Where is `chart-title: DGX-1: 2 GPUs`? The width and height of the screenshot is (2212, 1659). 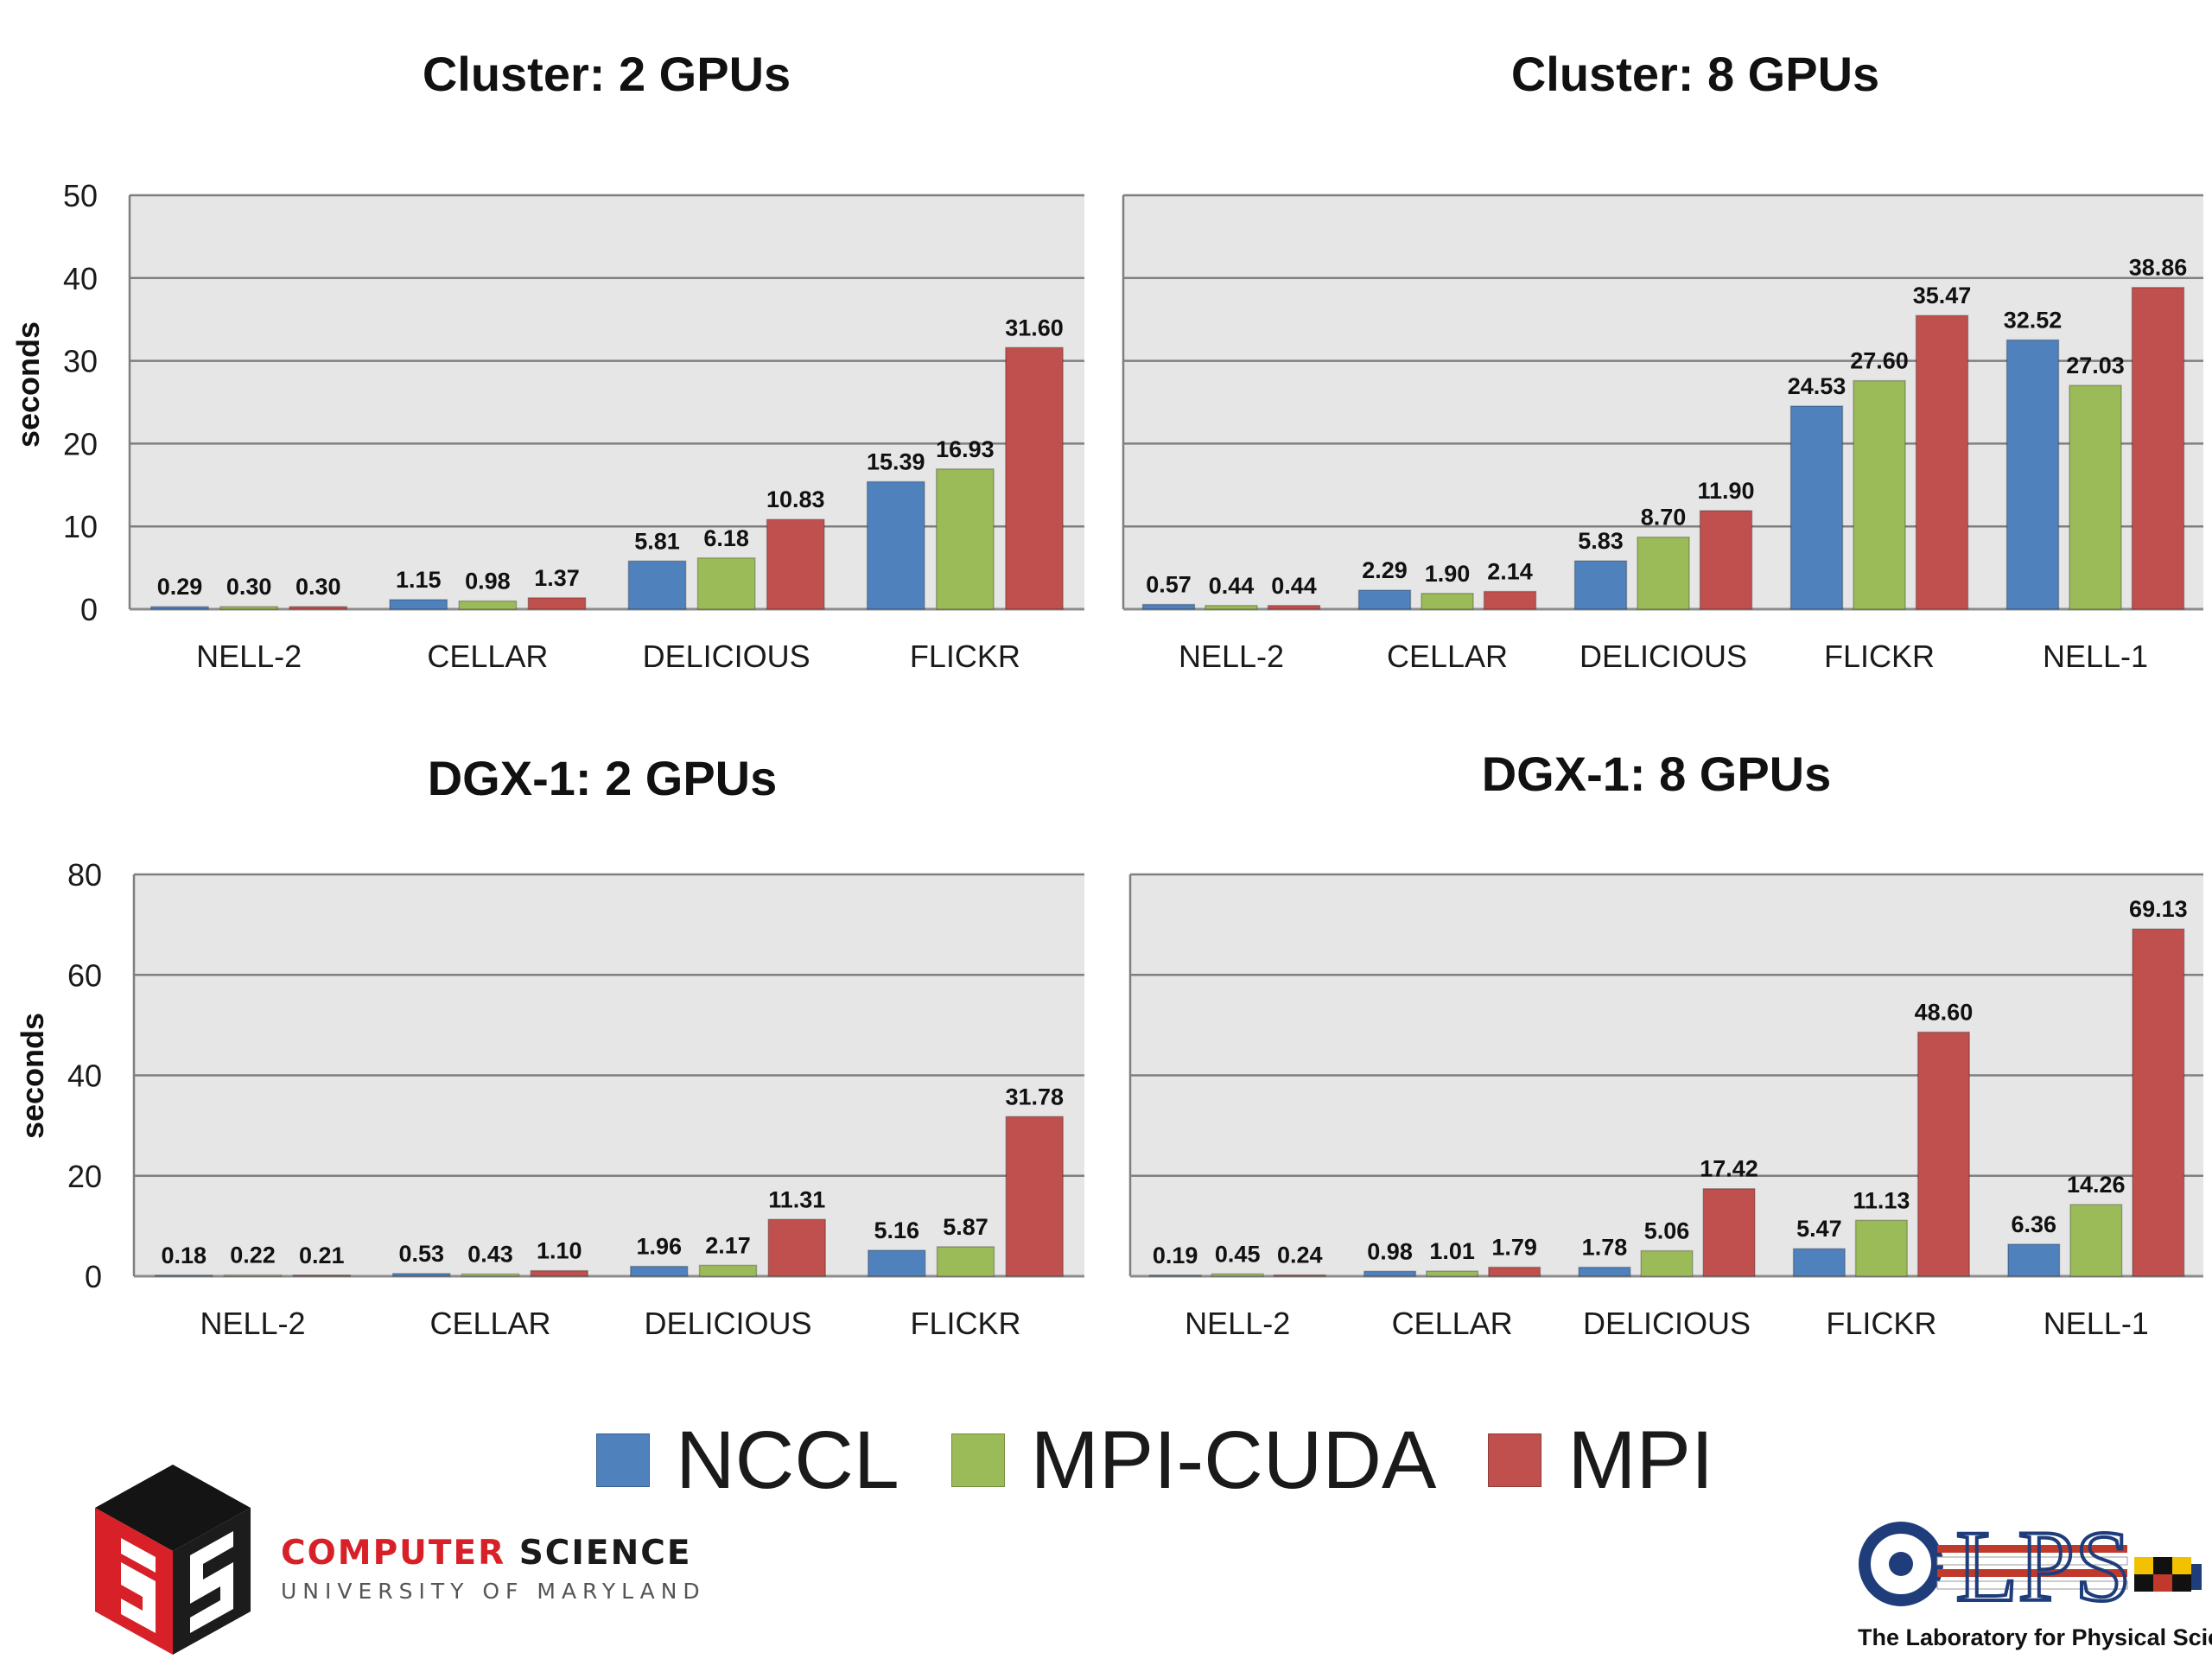 chart-title: DGX-1: 2 GPUs is located at coordinates (603, 778).